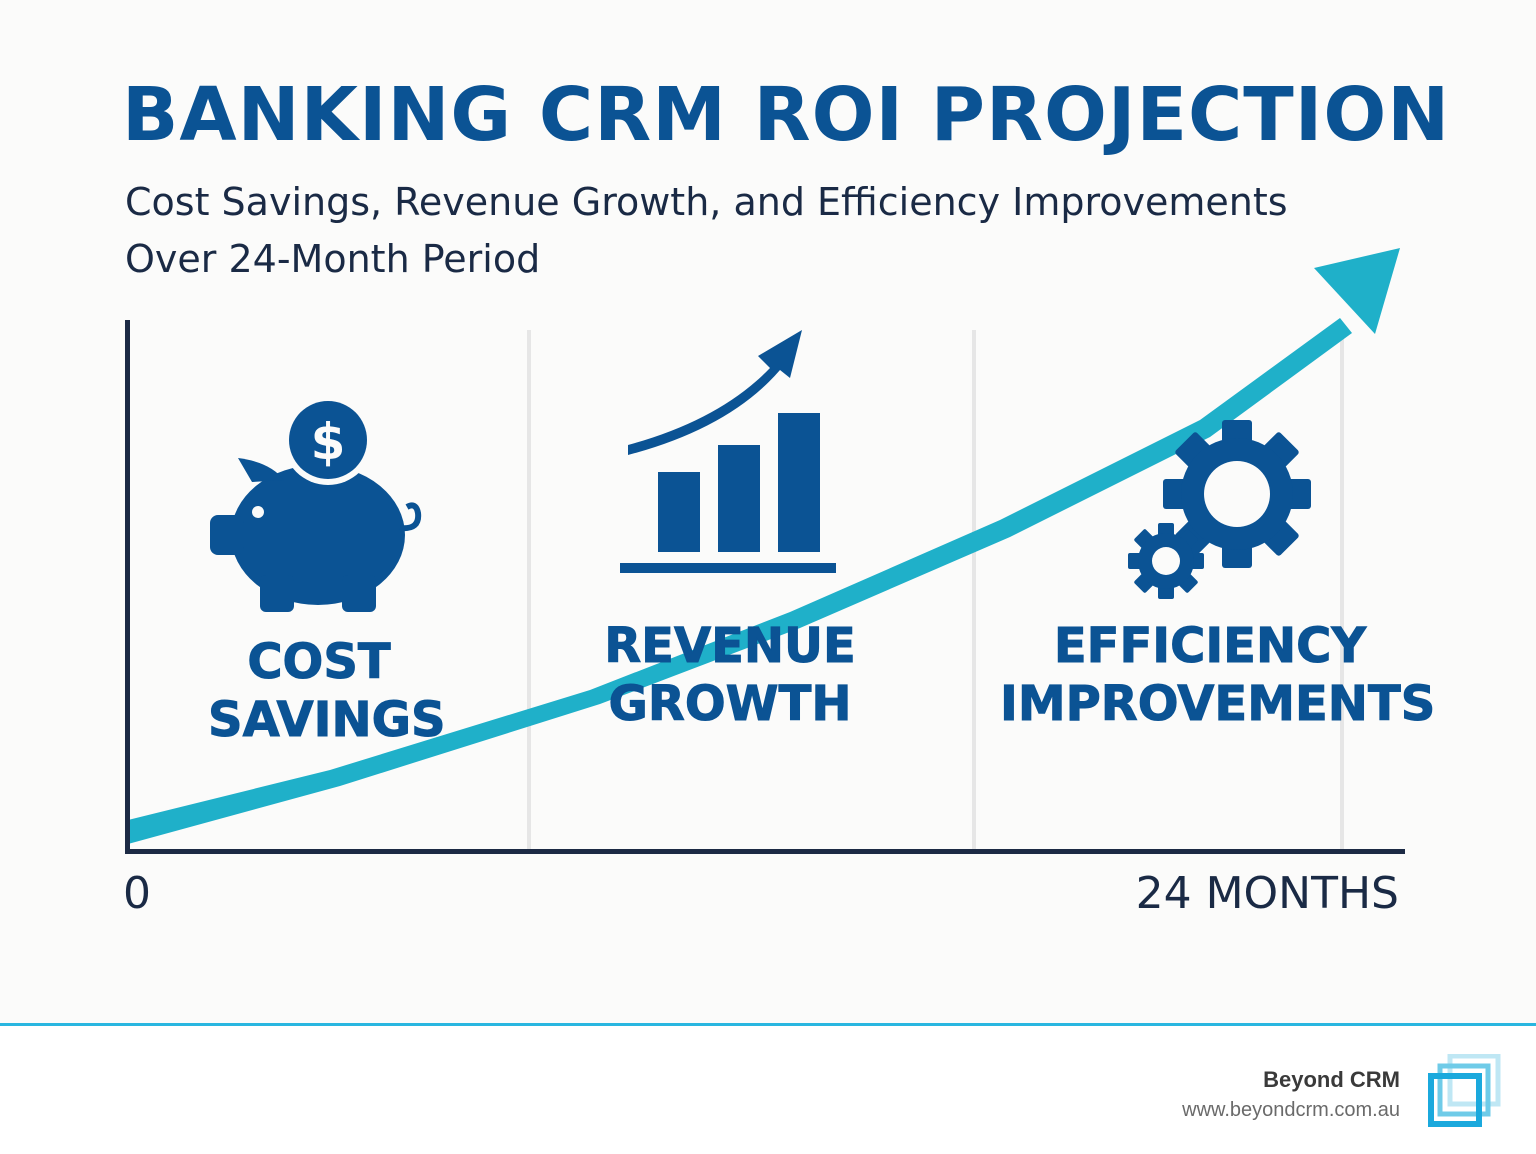 The image size is (1536, 1154). Describe the element at coordinates (1357, 291) in the screenshot. I see `trend-arrow-head` at that location.